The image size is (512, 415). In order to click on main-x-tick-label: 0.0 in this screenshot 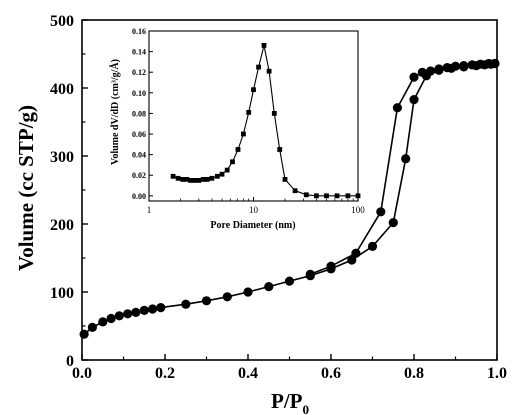, I will do `click(82, 373)`.